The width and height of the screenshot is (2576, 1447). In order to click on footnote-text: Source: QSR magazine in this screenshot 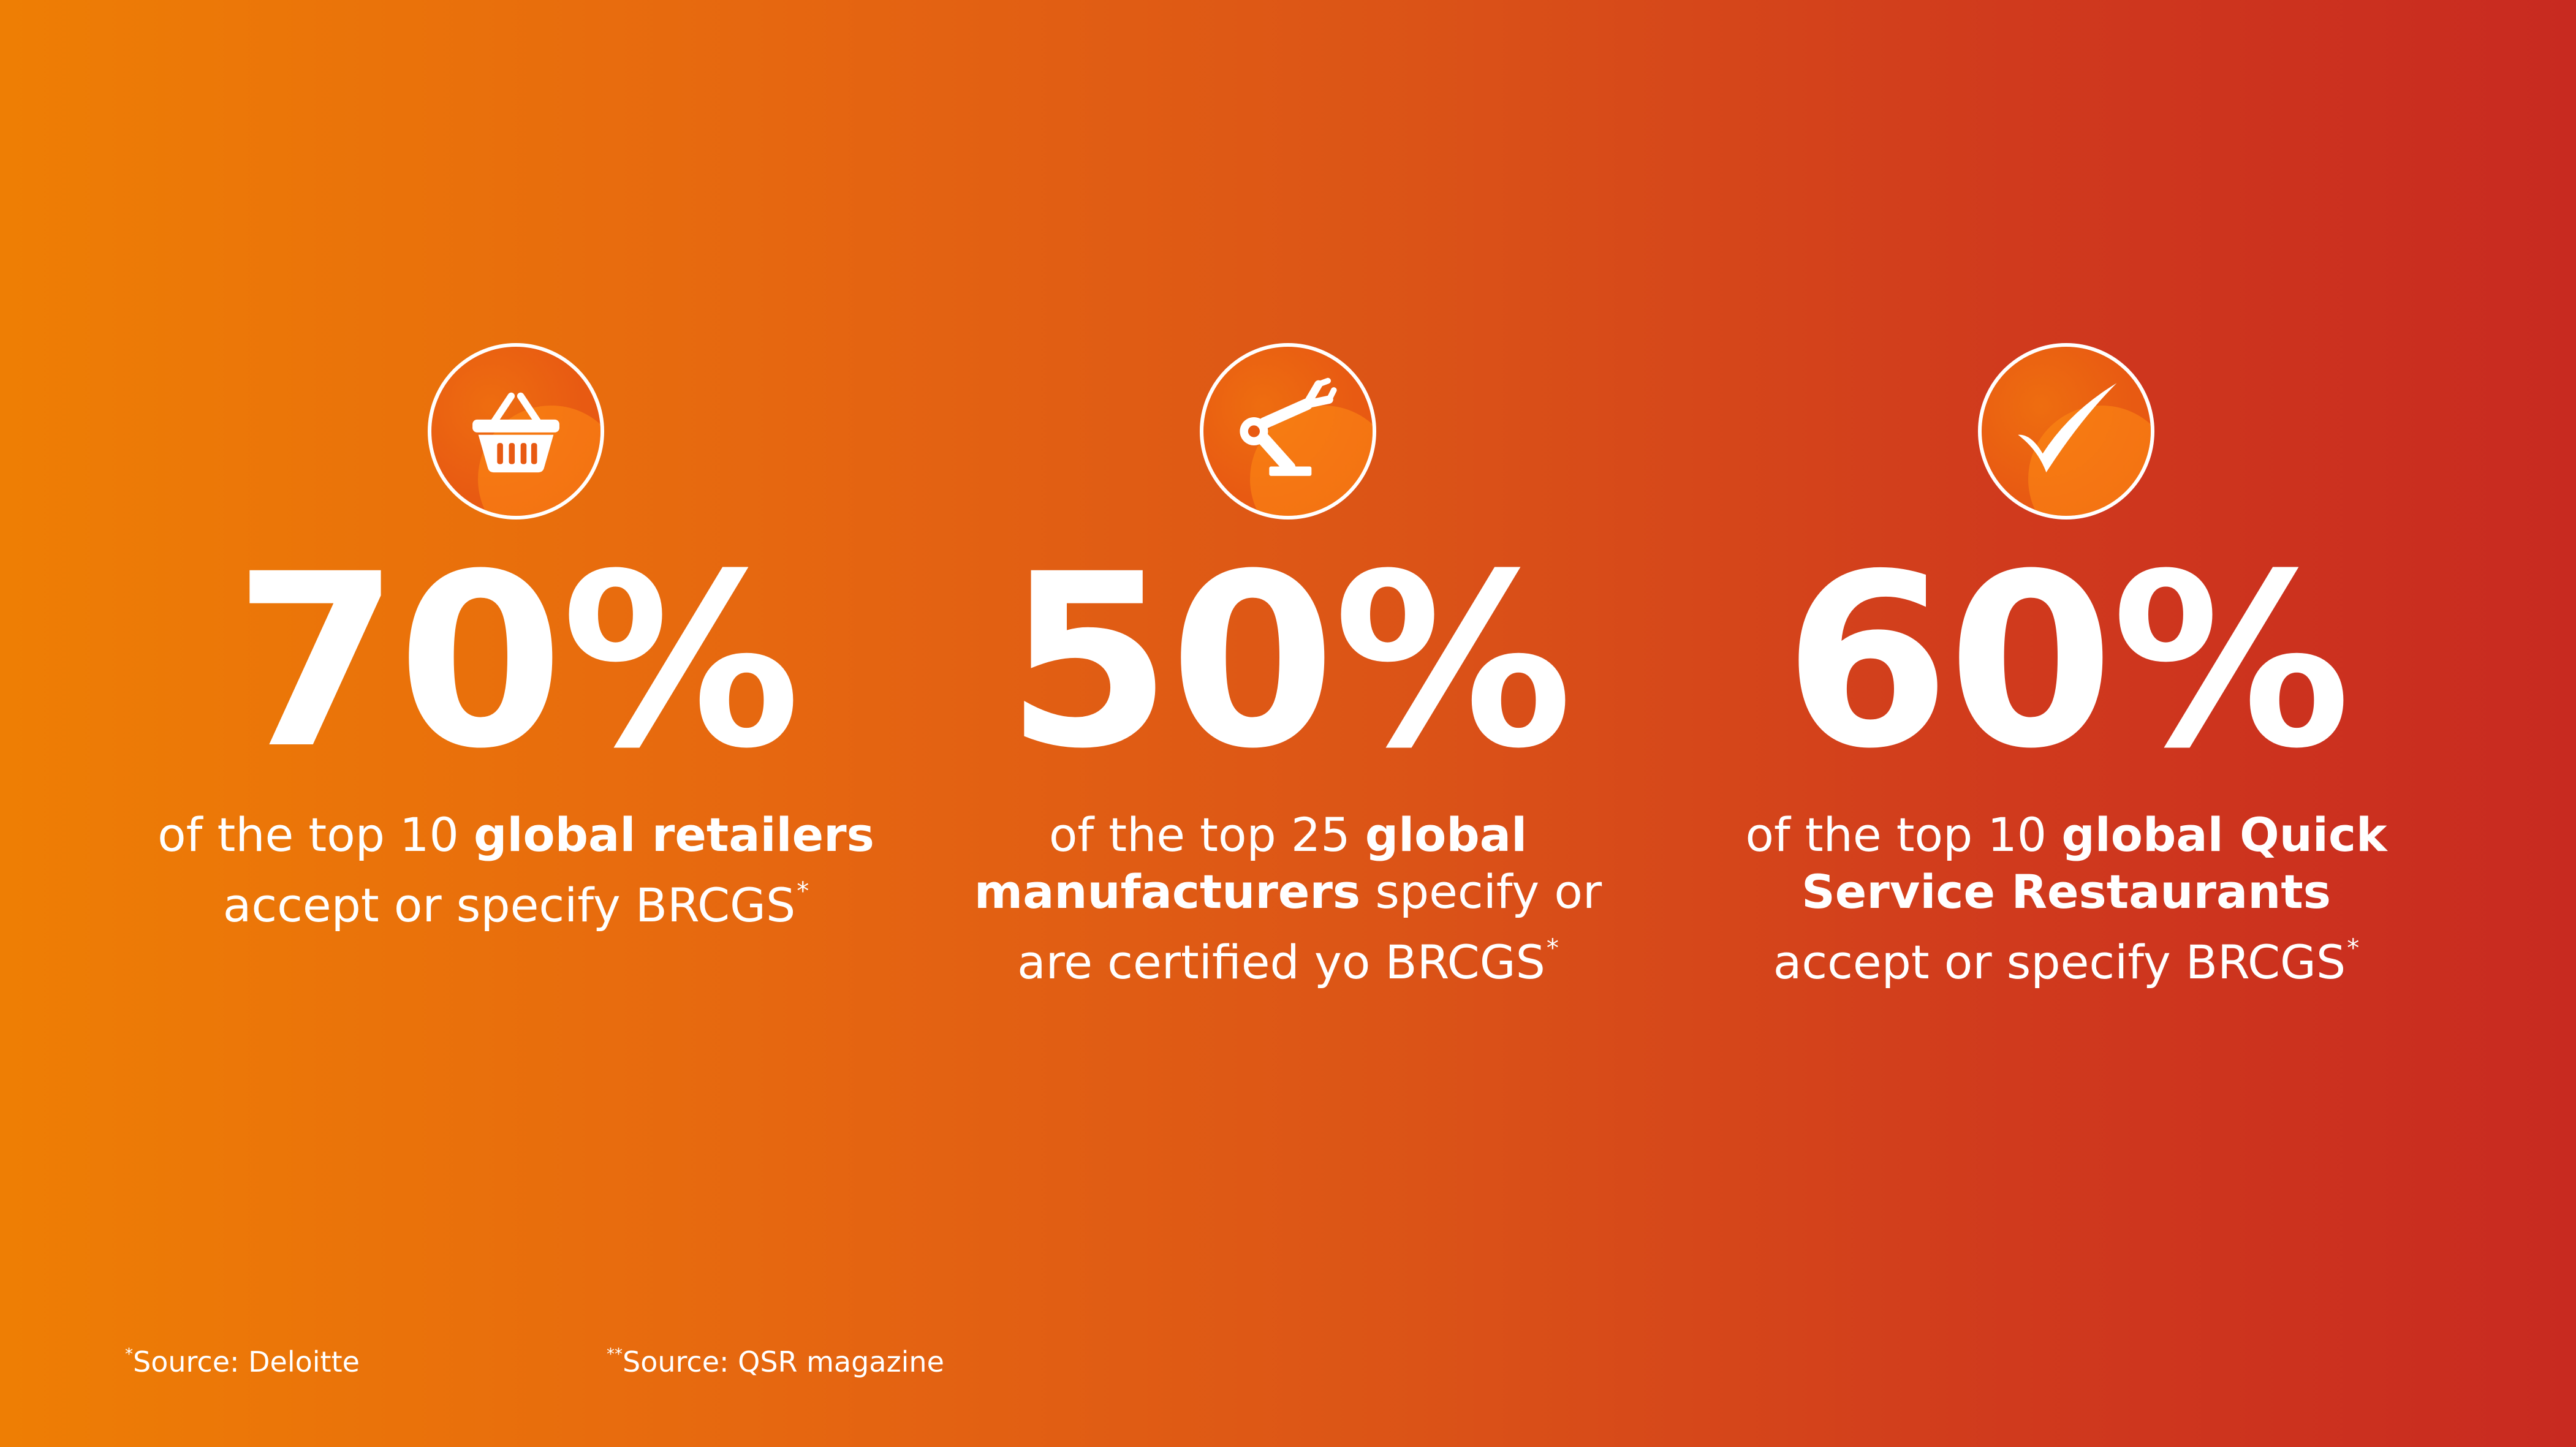, I will do `click(783, 1361)`.